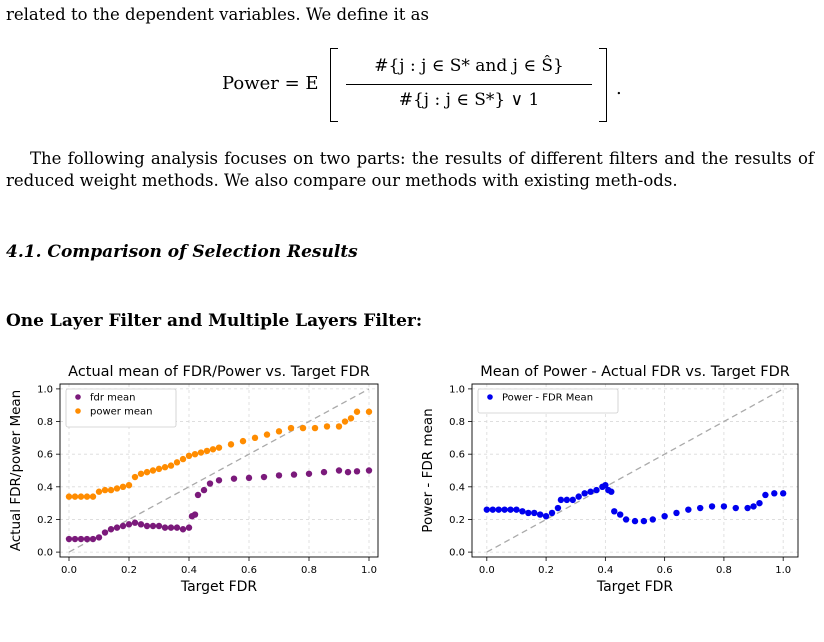 The width and height of the screenshot is (824, 642). Describe the element at coordinates (129, 570) in the screenshot. I see `x-tick-label: 0.2` at that location.